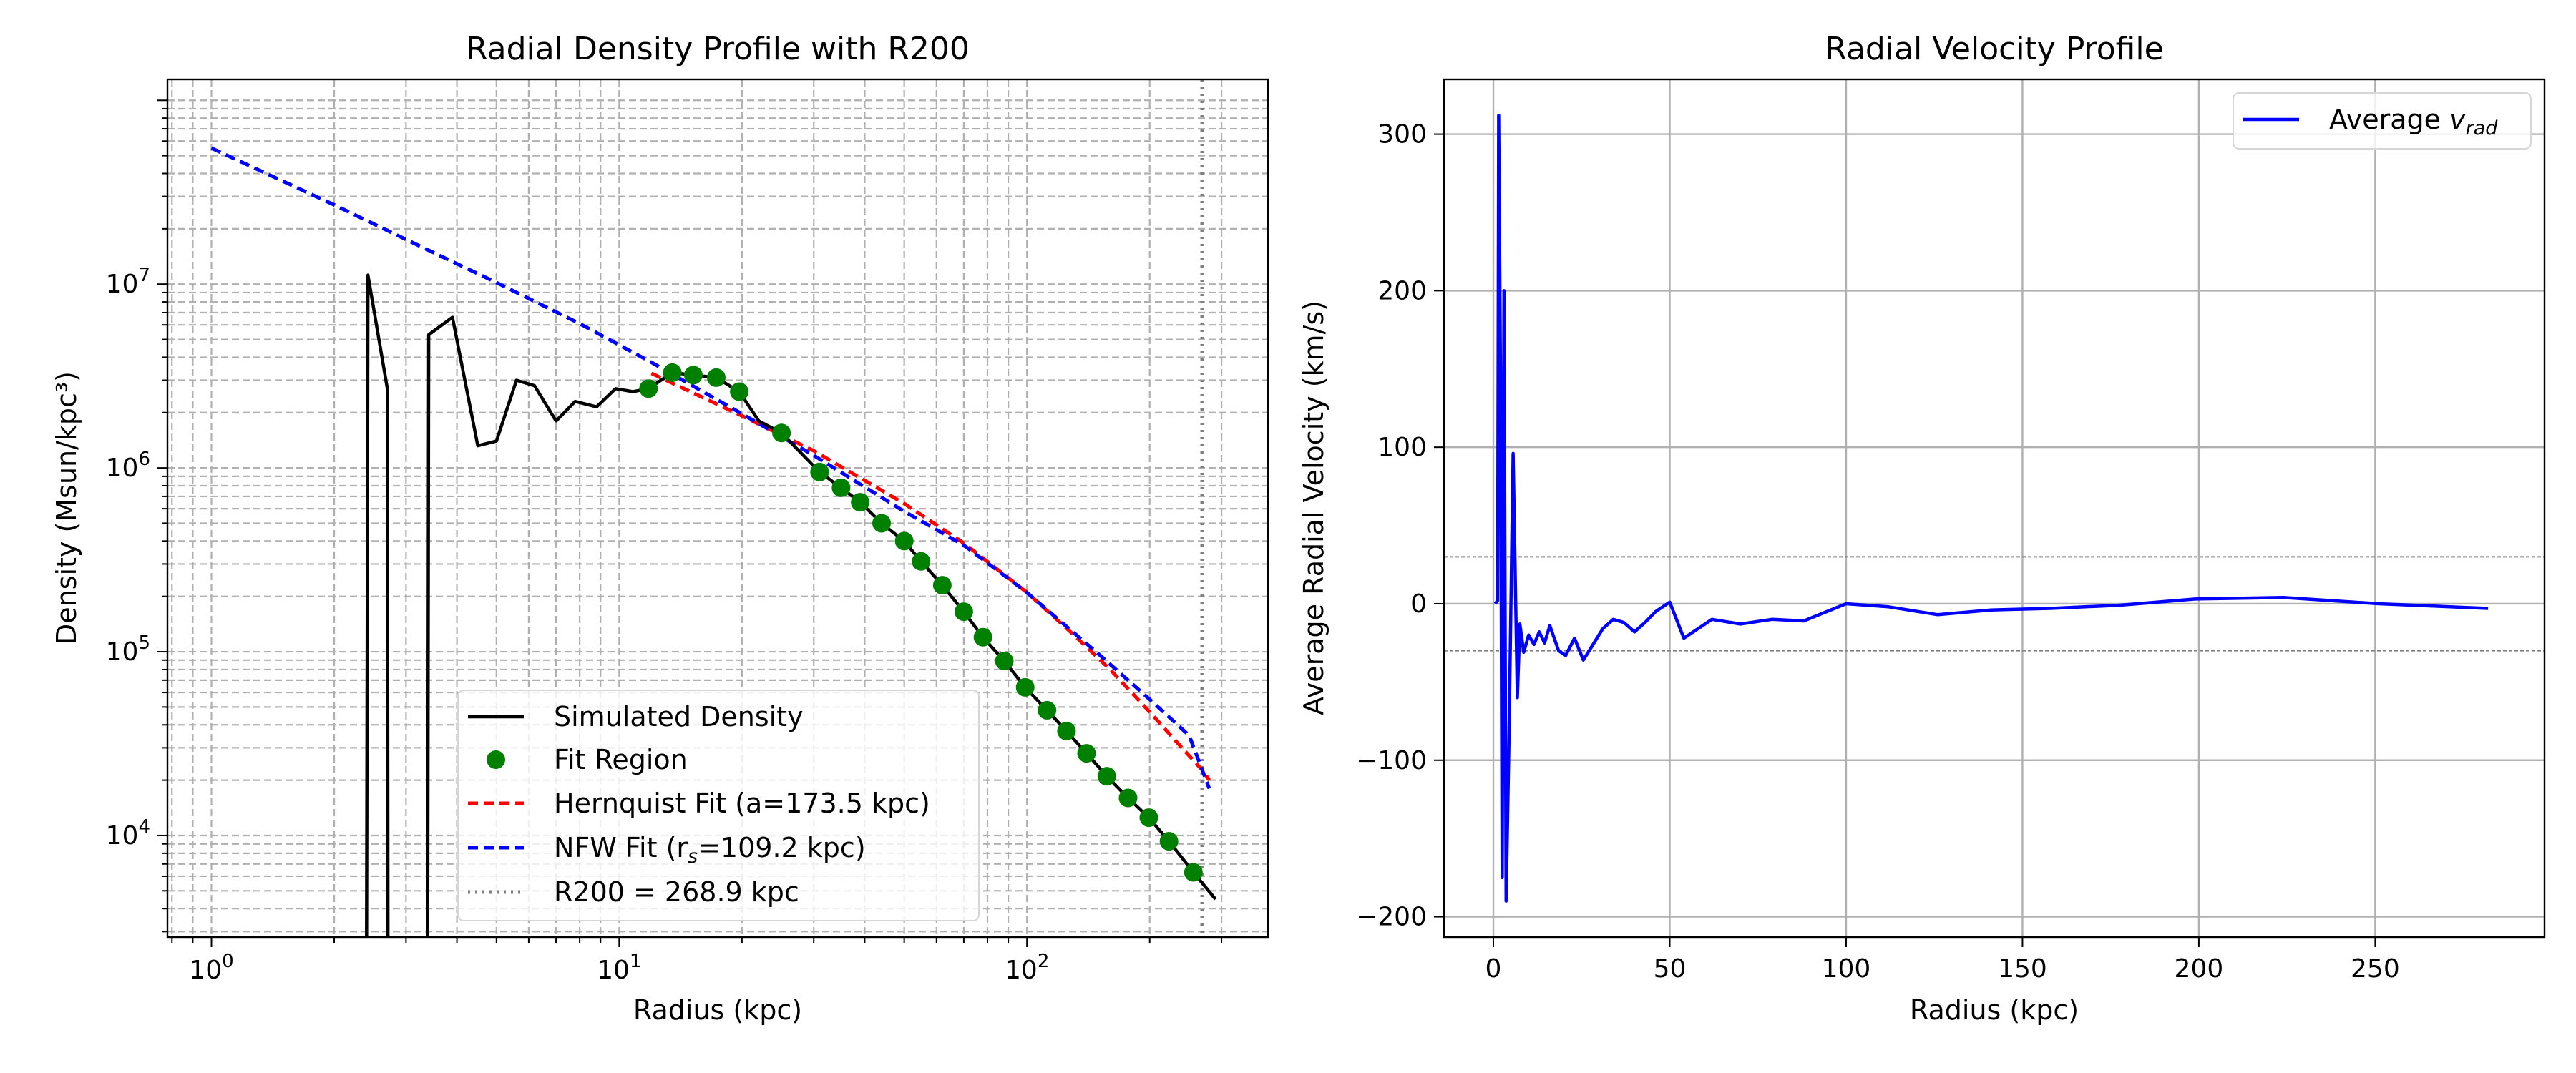  Describe the element at coordinates (717, 1010) in the screenshot. I see `density-x-axis-label: Radius (kpc)` at that location.